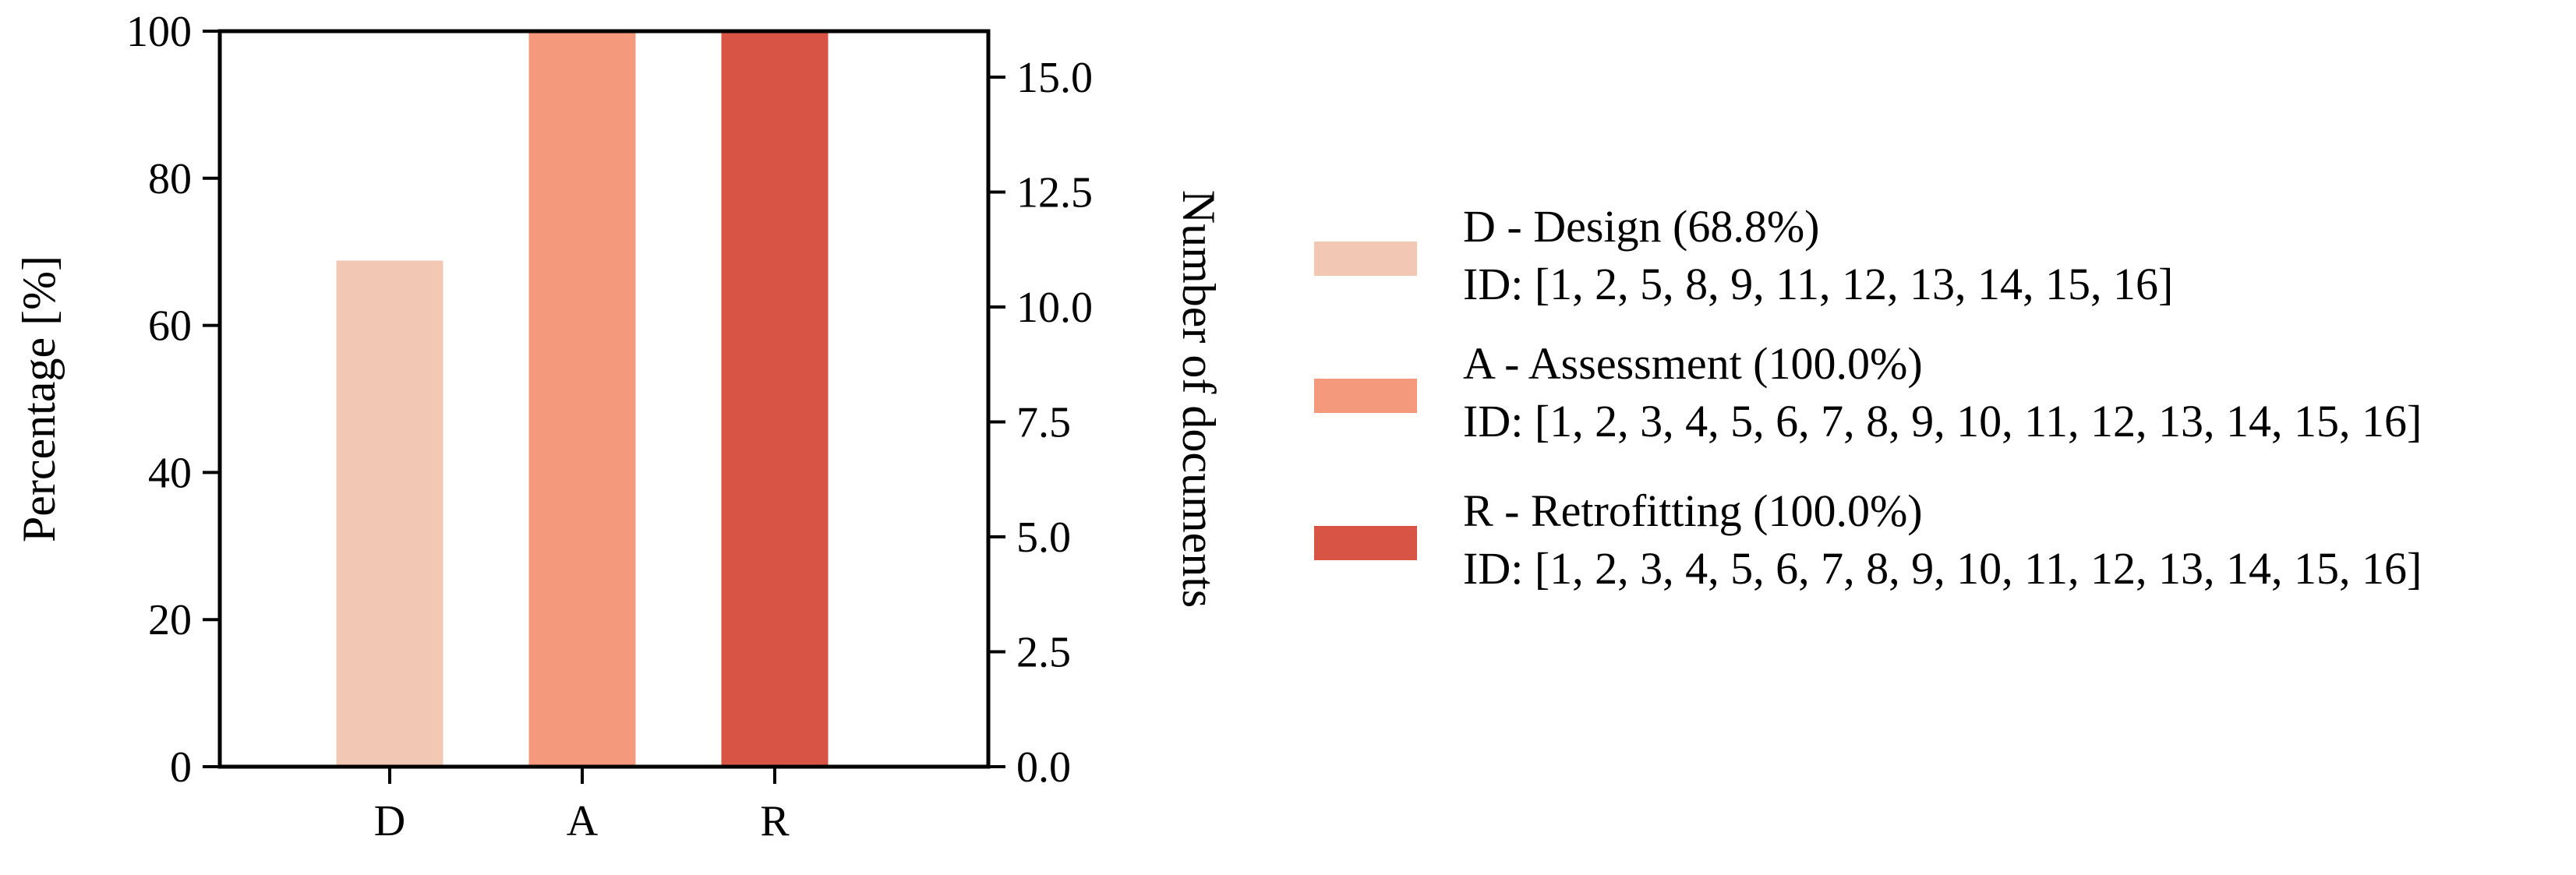  I want to click on y2-tick-label: 5.0, so click(1043, 537).